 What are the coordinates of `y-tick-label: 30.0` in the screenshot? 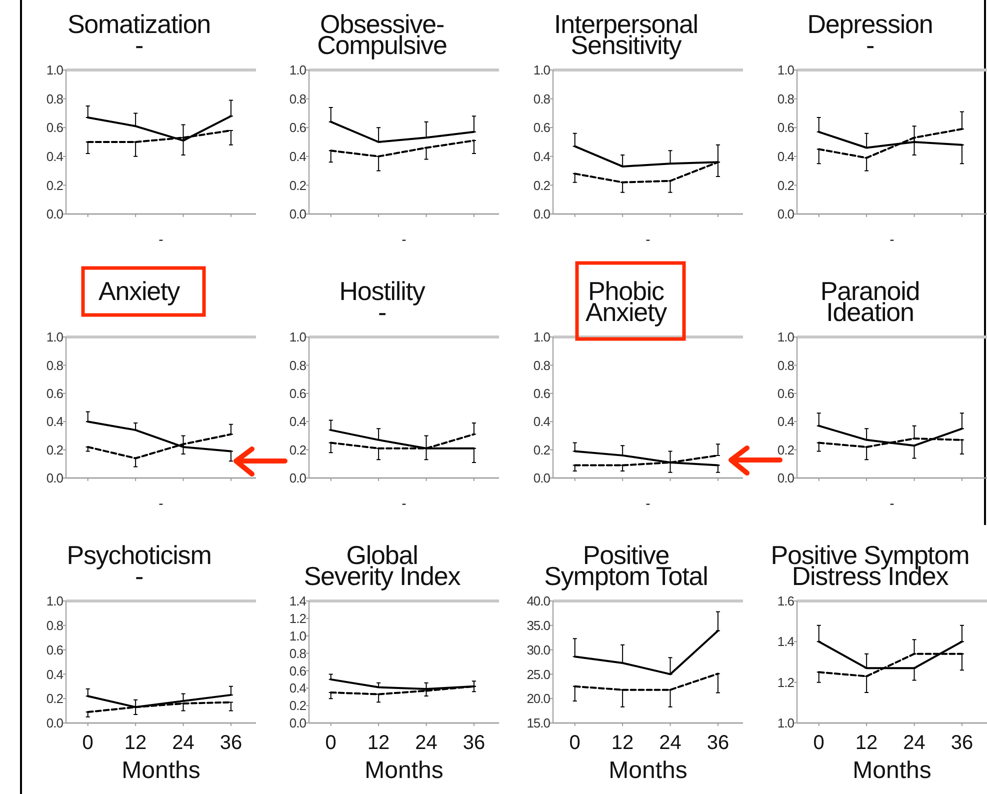 It's located at (538, 650).